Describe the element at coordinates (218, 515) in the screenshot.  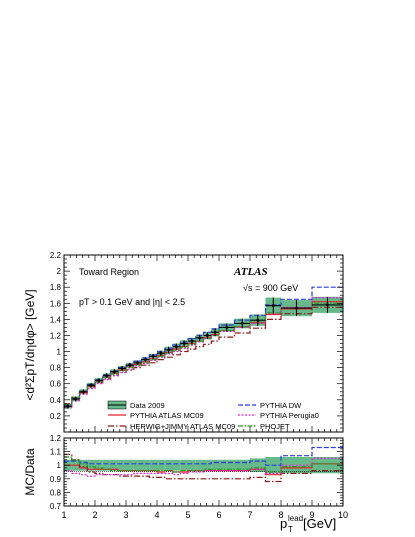
I see `x-tick-label: 6` at that location.